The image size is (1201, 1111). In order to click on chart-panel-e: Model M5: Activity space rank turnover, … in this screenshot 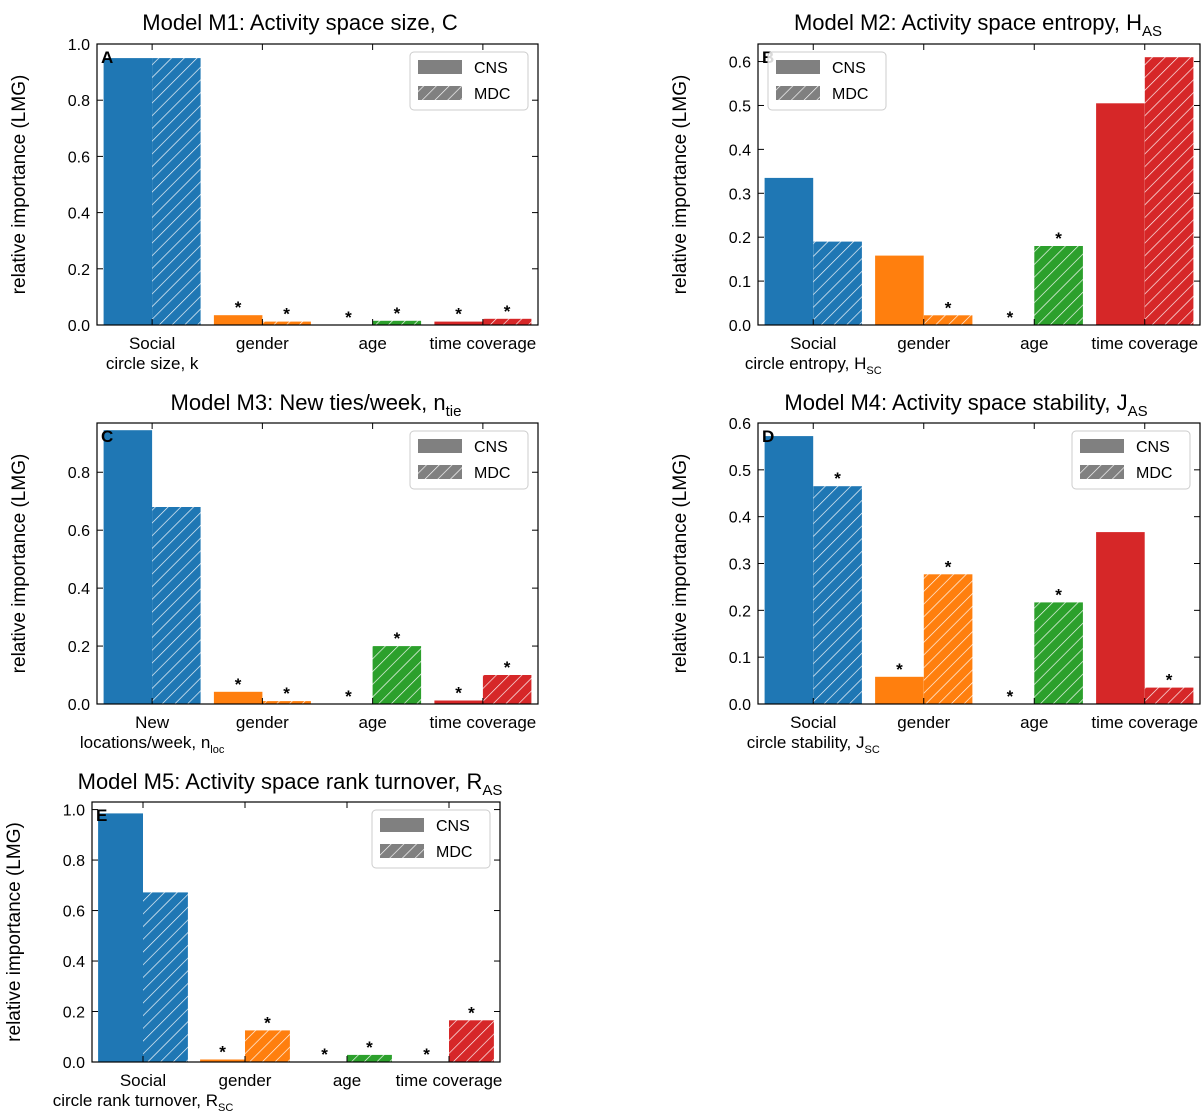, I will do `click(253, 940)`.